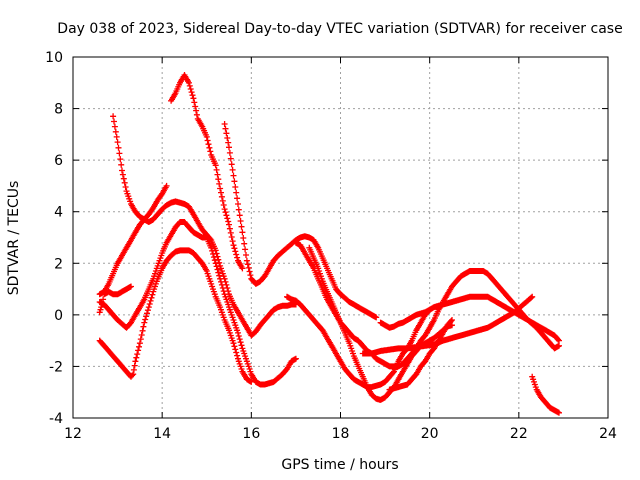 This screenshot has height=480, width=640. Describe the element at coordinates (73, 434) in the screenshot. I see `x-tick-label: 12` at that location.